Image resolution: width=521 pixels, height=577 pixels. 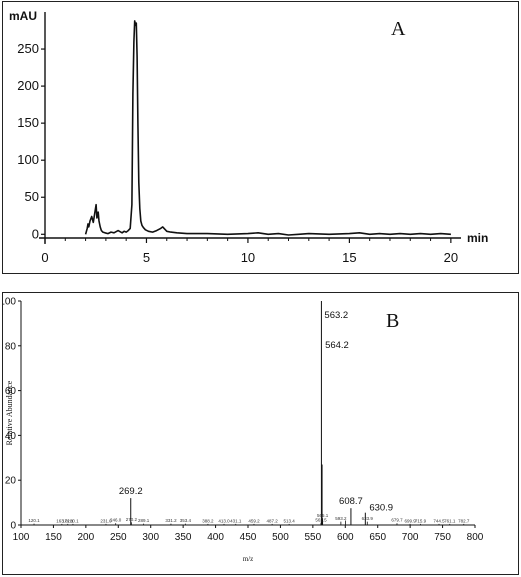 I want to click on peak-label-minor: 633.9, so click(x=368, y=518).